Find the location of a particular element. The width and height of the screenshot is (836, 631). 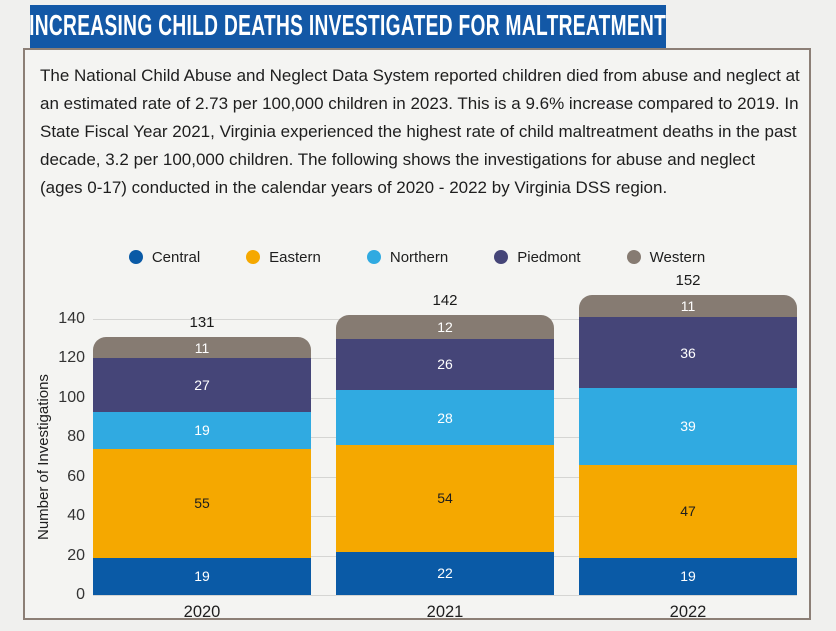

bar-segment-eastern: 55 is located at coordinates (202, 503).